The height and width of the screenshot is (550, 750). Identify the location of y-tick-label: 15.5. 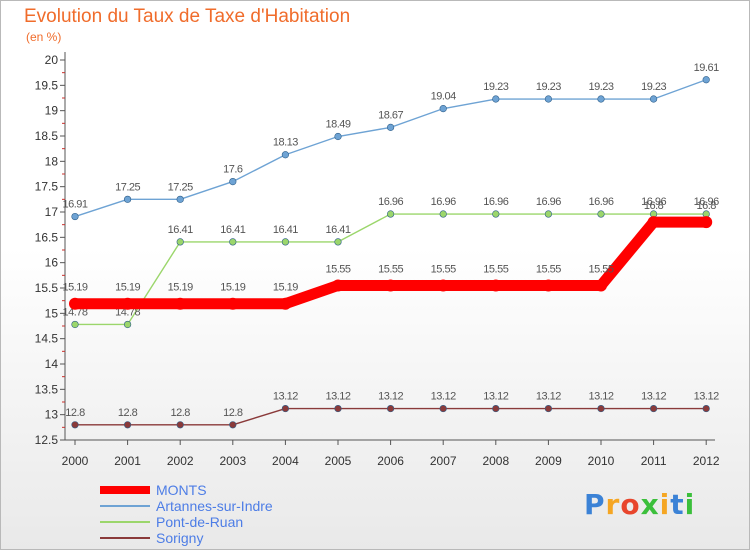
(47, 288).